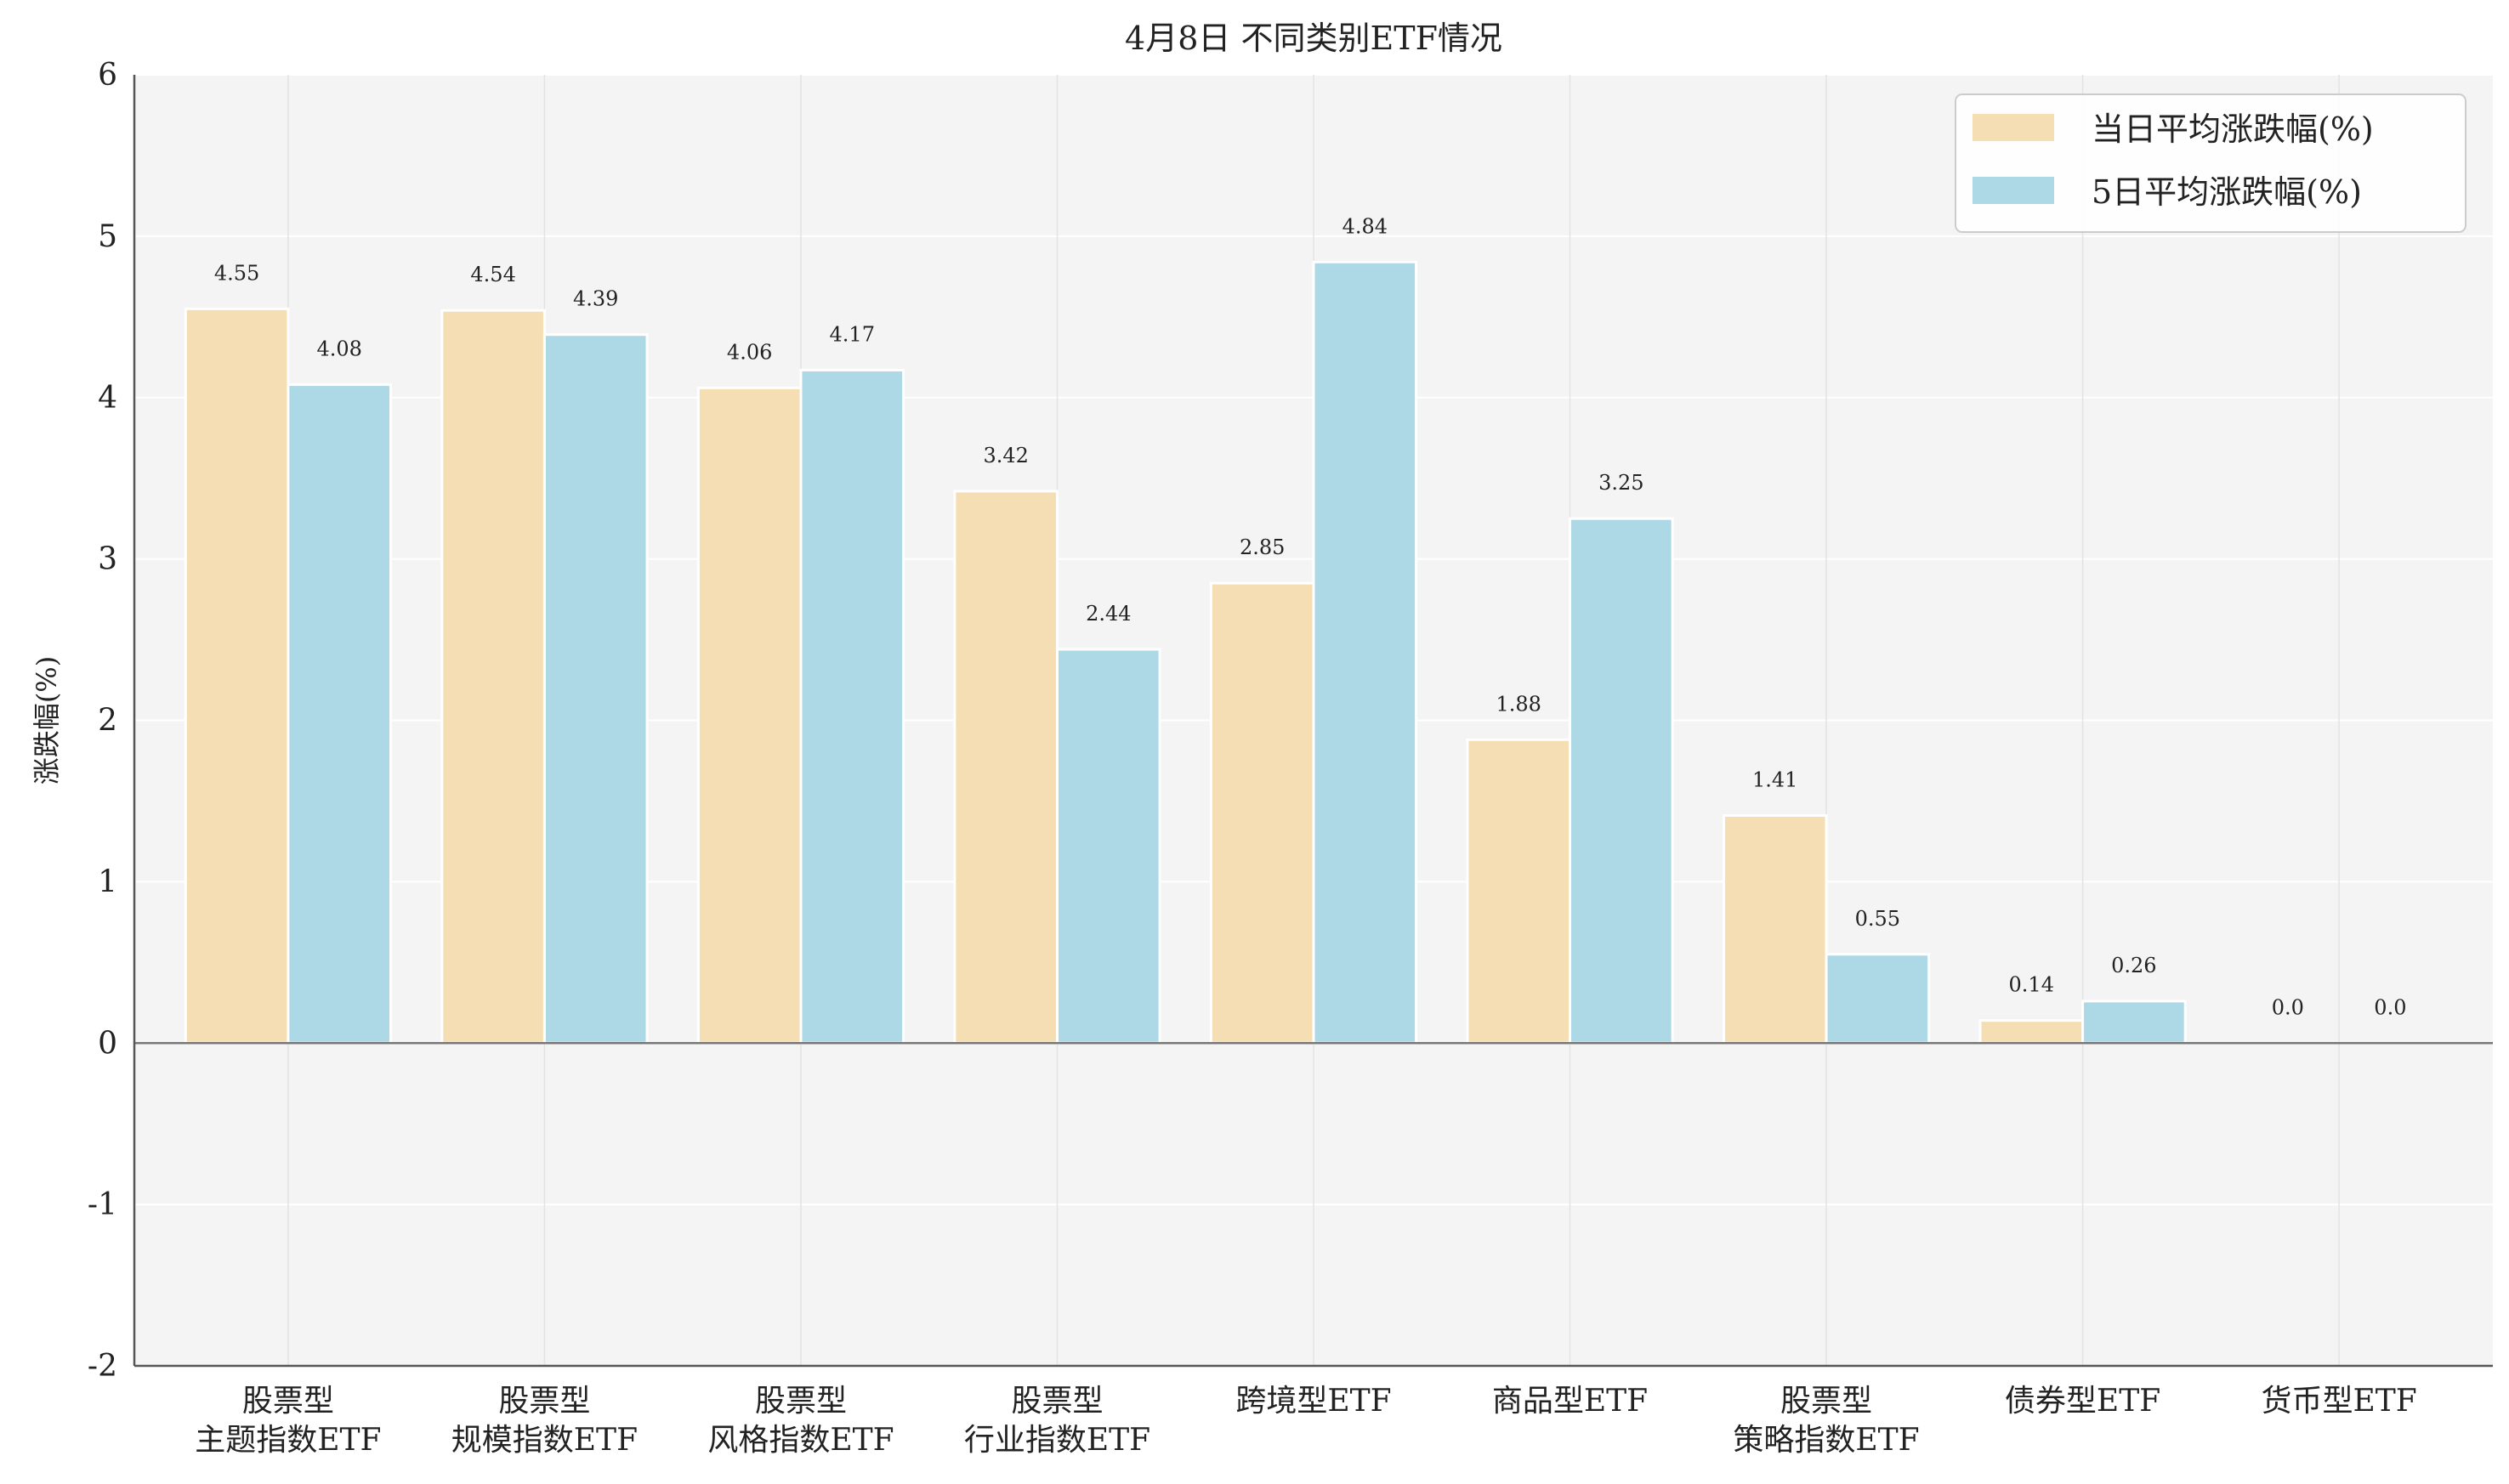  Describe the element at coordinates (2013, 190) in the screenshot. I see `legend-swatch-5day` at that location.